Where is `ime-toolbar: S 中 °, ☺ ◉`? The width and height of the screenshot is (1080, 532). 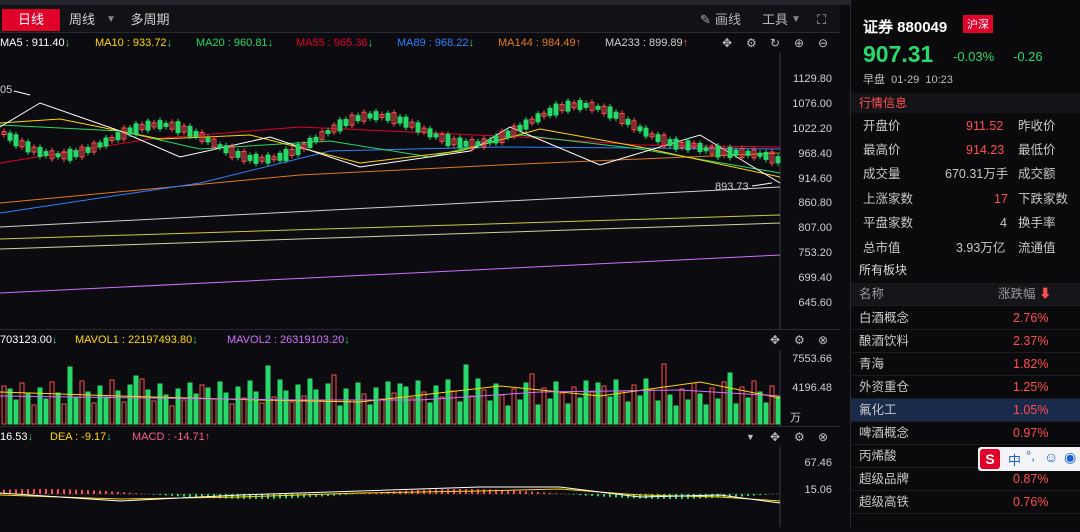
ime-toolbar: S 中 °, ☺ ◉ is located at coordinates (1029, 459).